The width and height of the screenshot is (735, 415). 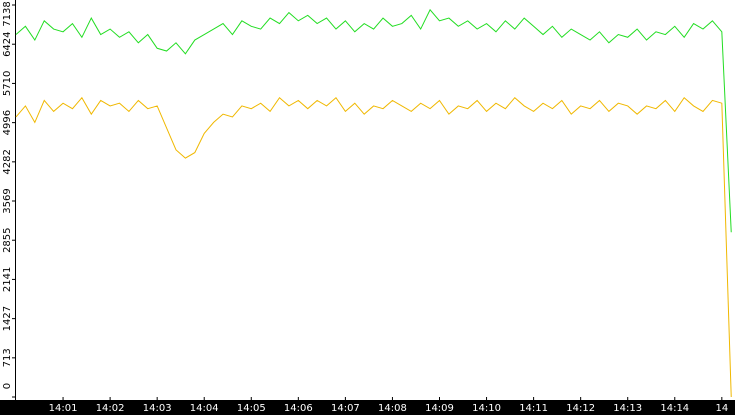 I want to click on x-tick-label: 14:07, so click(x=345, y=408).